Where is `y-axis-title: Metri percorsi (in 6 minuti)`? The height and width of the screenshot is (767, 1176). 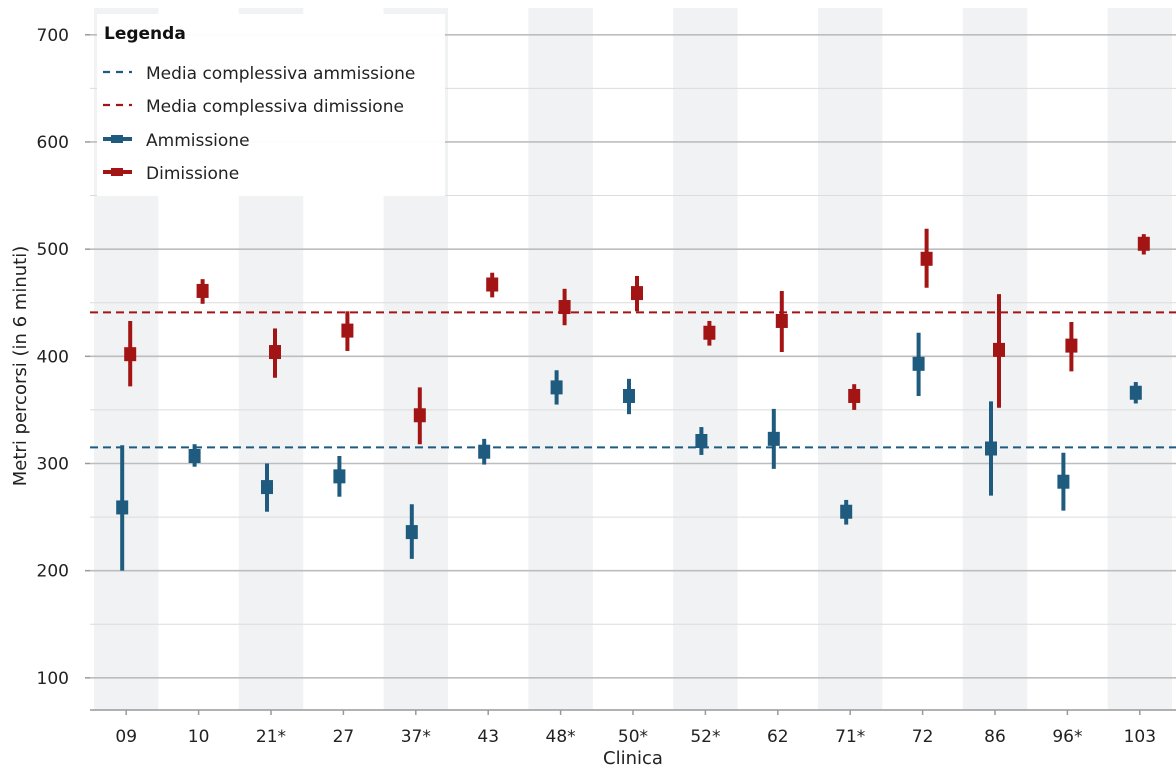
y-axis-title: Metri percorsi (in 6 minuti) is located at coordinates (20, 366).